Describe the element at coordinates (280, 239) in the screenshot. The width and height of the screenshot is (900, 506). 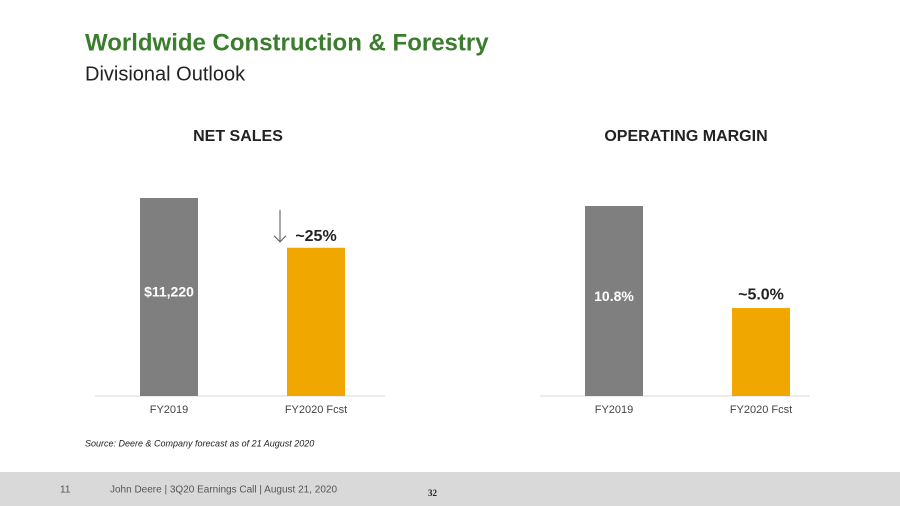
I see `arrow-head` at that location.